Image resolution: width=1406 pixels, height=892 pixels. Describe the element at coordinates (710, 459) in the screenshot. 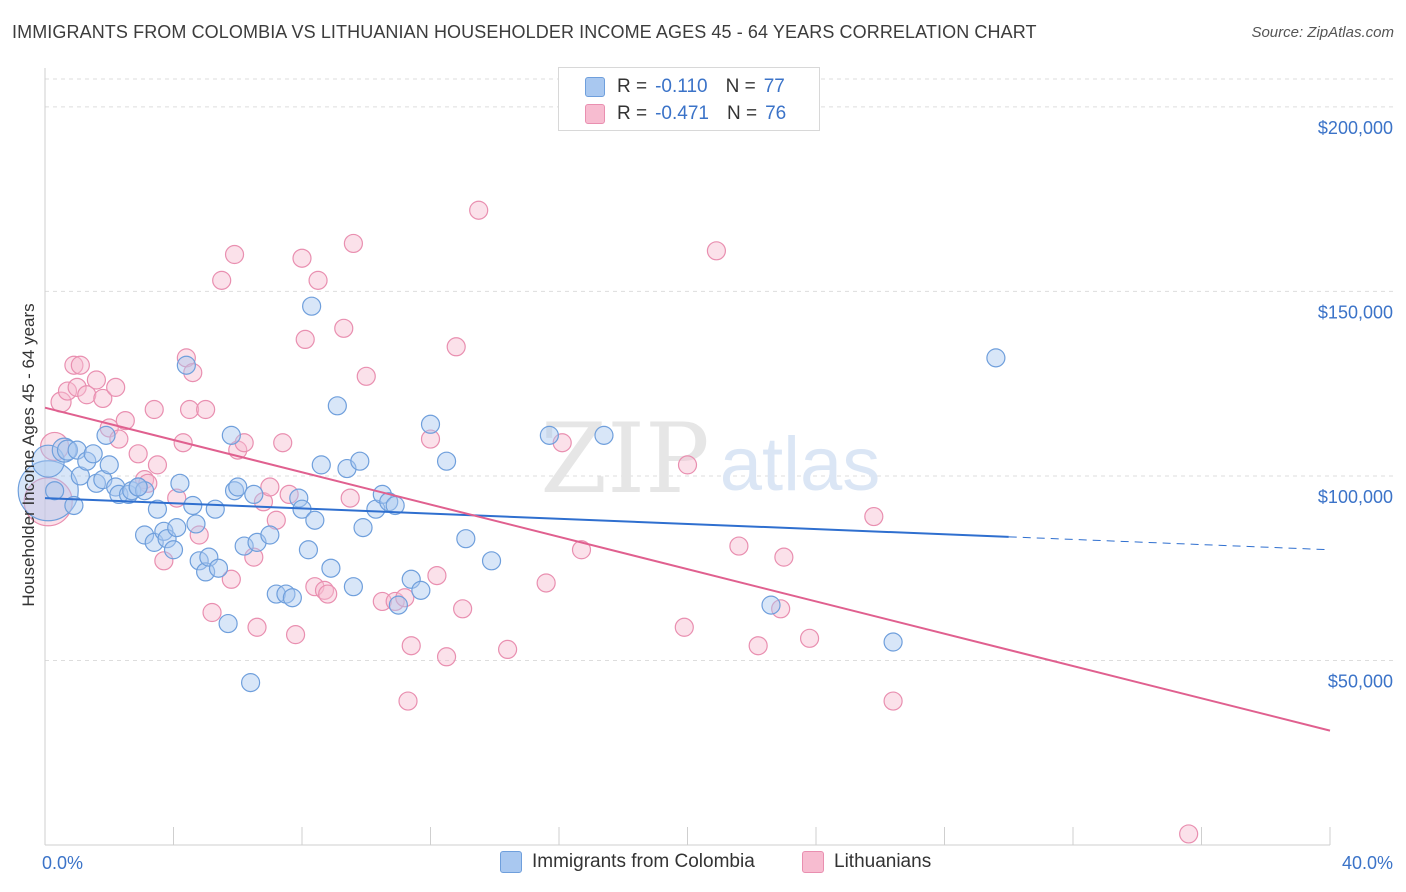

I see `watermark: ZIP atlas` at that location.